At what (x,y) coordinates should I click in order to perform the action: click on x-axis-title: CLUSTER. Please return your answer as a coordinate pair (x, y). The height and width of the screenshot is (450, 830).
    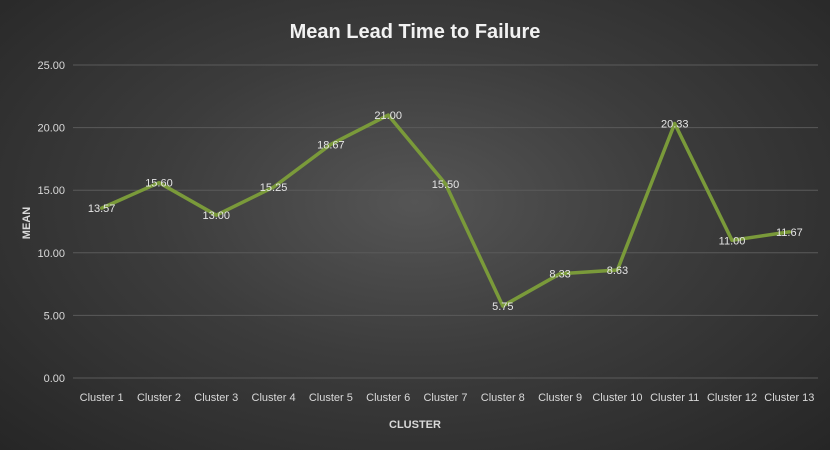
    Looking at the image, I should click on (415, 425).